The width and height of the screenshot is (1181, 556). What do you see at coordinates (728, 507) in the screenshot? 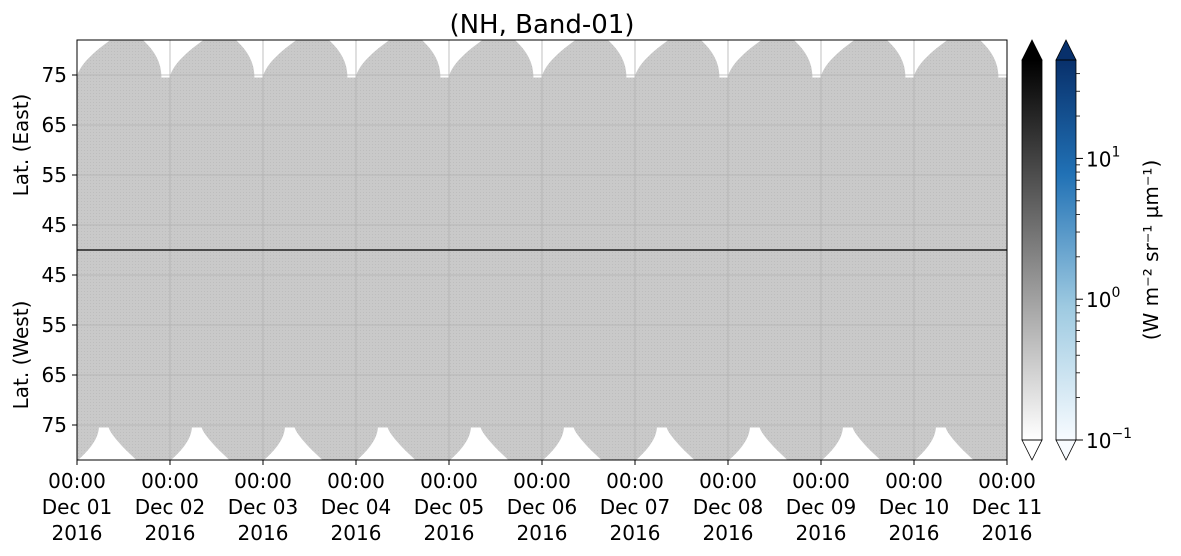
I see `x-tick-label: 00:00 Dec 08 2016` at bounding box center [728, 507].